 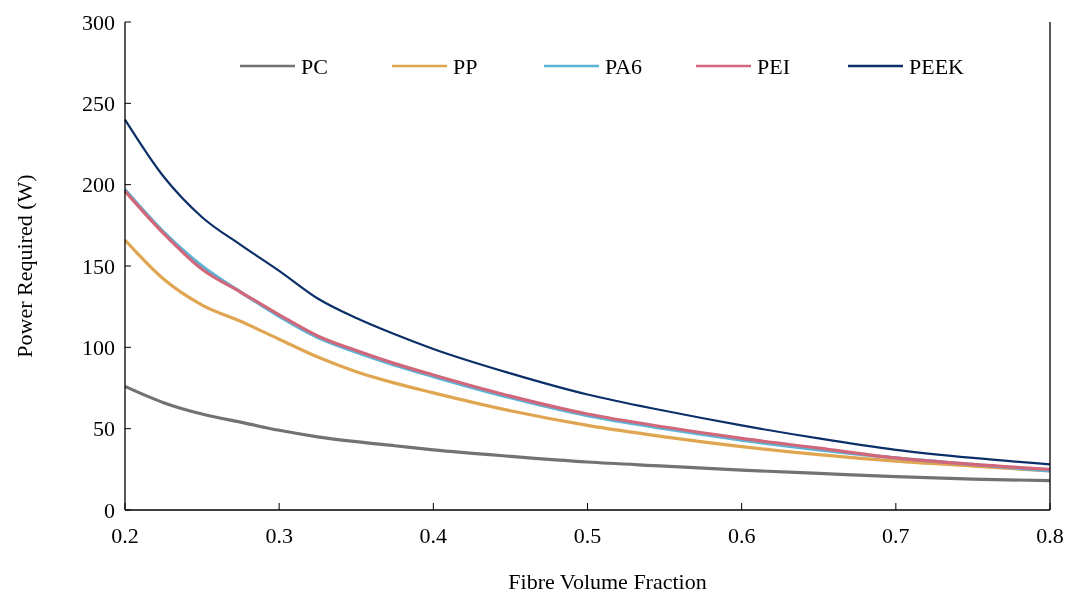 I want to click on y-tick-label: 150, so click(x=98, y=266).